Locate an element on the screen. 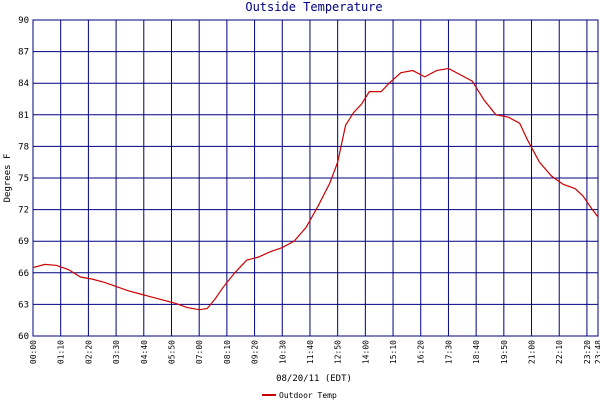 The width and height of the screenshot is (600, 400). y-tick-label: 69 is located at coordinates (23, 242).